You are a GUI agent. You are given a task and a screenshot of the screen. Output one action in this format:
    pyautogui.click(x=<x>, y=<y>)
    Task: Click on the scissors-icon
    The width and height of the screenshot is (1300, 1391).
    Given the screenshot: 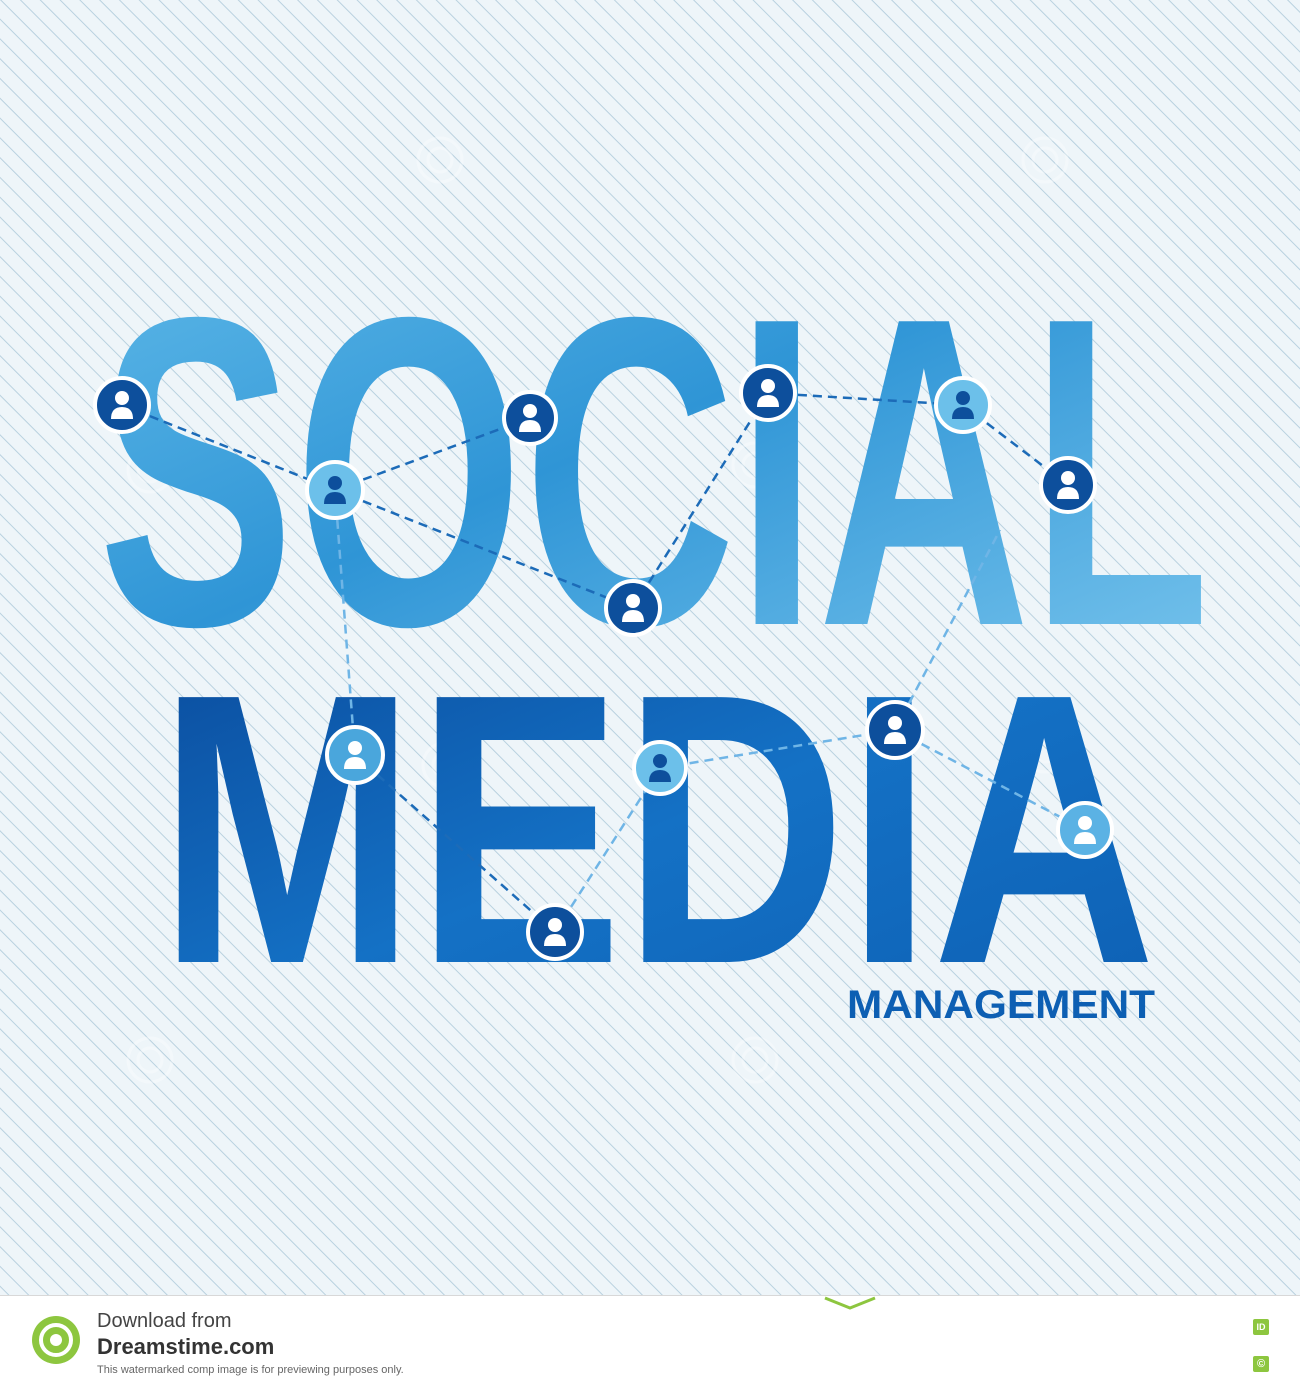 What is the action you would take?
    pyautogui.click(x=850, y=1303)
    